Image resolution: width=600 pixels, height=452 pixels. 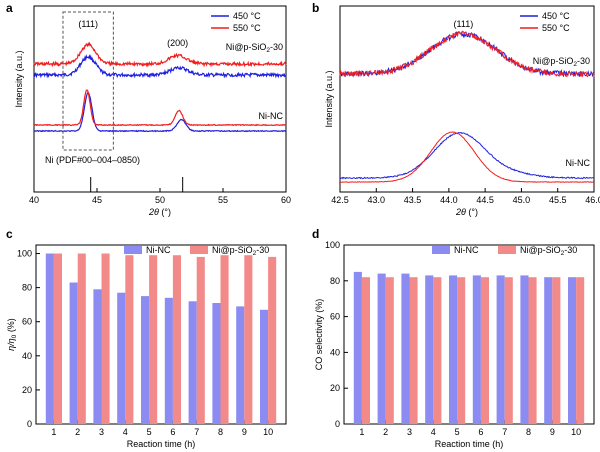 What do you see at coordinates (77, 432) in the screenshot?
I see `x-tick-label-c: 2` at bounding box center [77, 432].